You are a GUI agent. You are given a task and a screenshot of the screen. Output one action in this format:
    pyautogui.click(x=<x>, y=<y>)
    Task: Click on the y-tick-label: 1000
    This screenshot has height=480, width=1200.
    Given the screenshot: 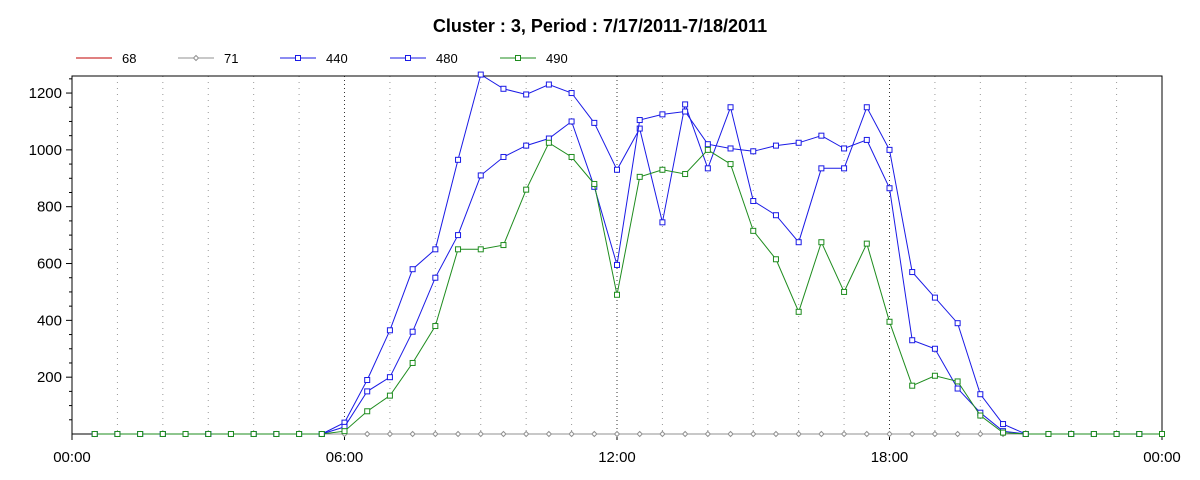 What is the action you would take?
    pyautogui.click(x=45, y=150)
    